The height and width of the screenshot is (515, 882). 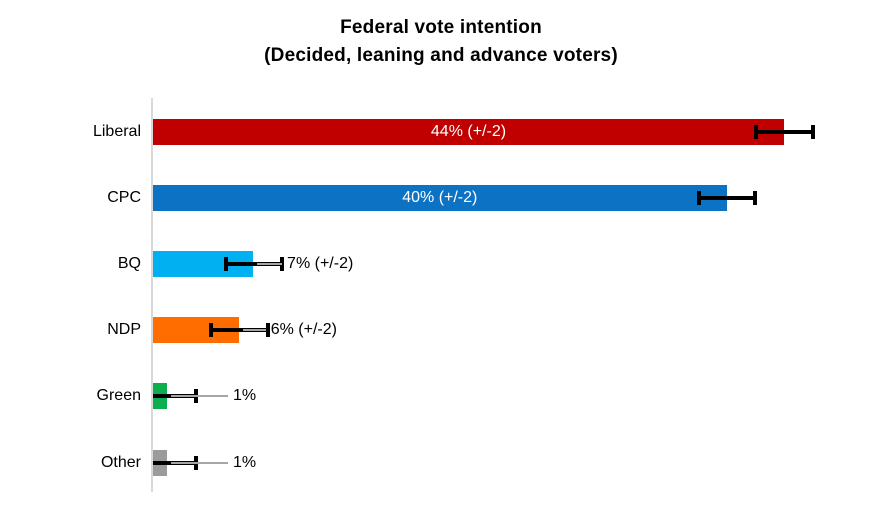 What do you see at coordinates (116, 131) in the screenshot?
I see `category-label-liberal: Liberal` at bounding box center [116, 131].